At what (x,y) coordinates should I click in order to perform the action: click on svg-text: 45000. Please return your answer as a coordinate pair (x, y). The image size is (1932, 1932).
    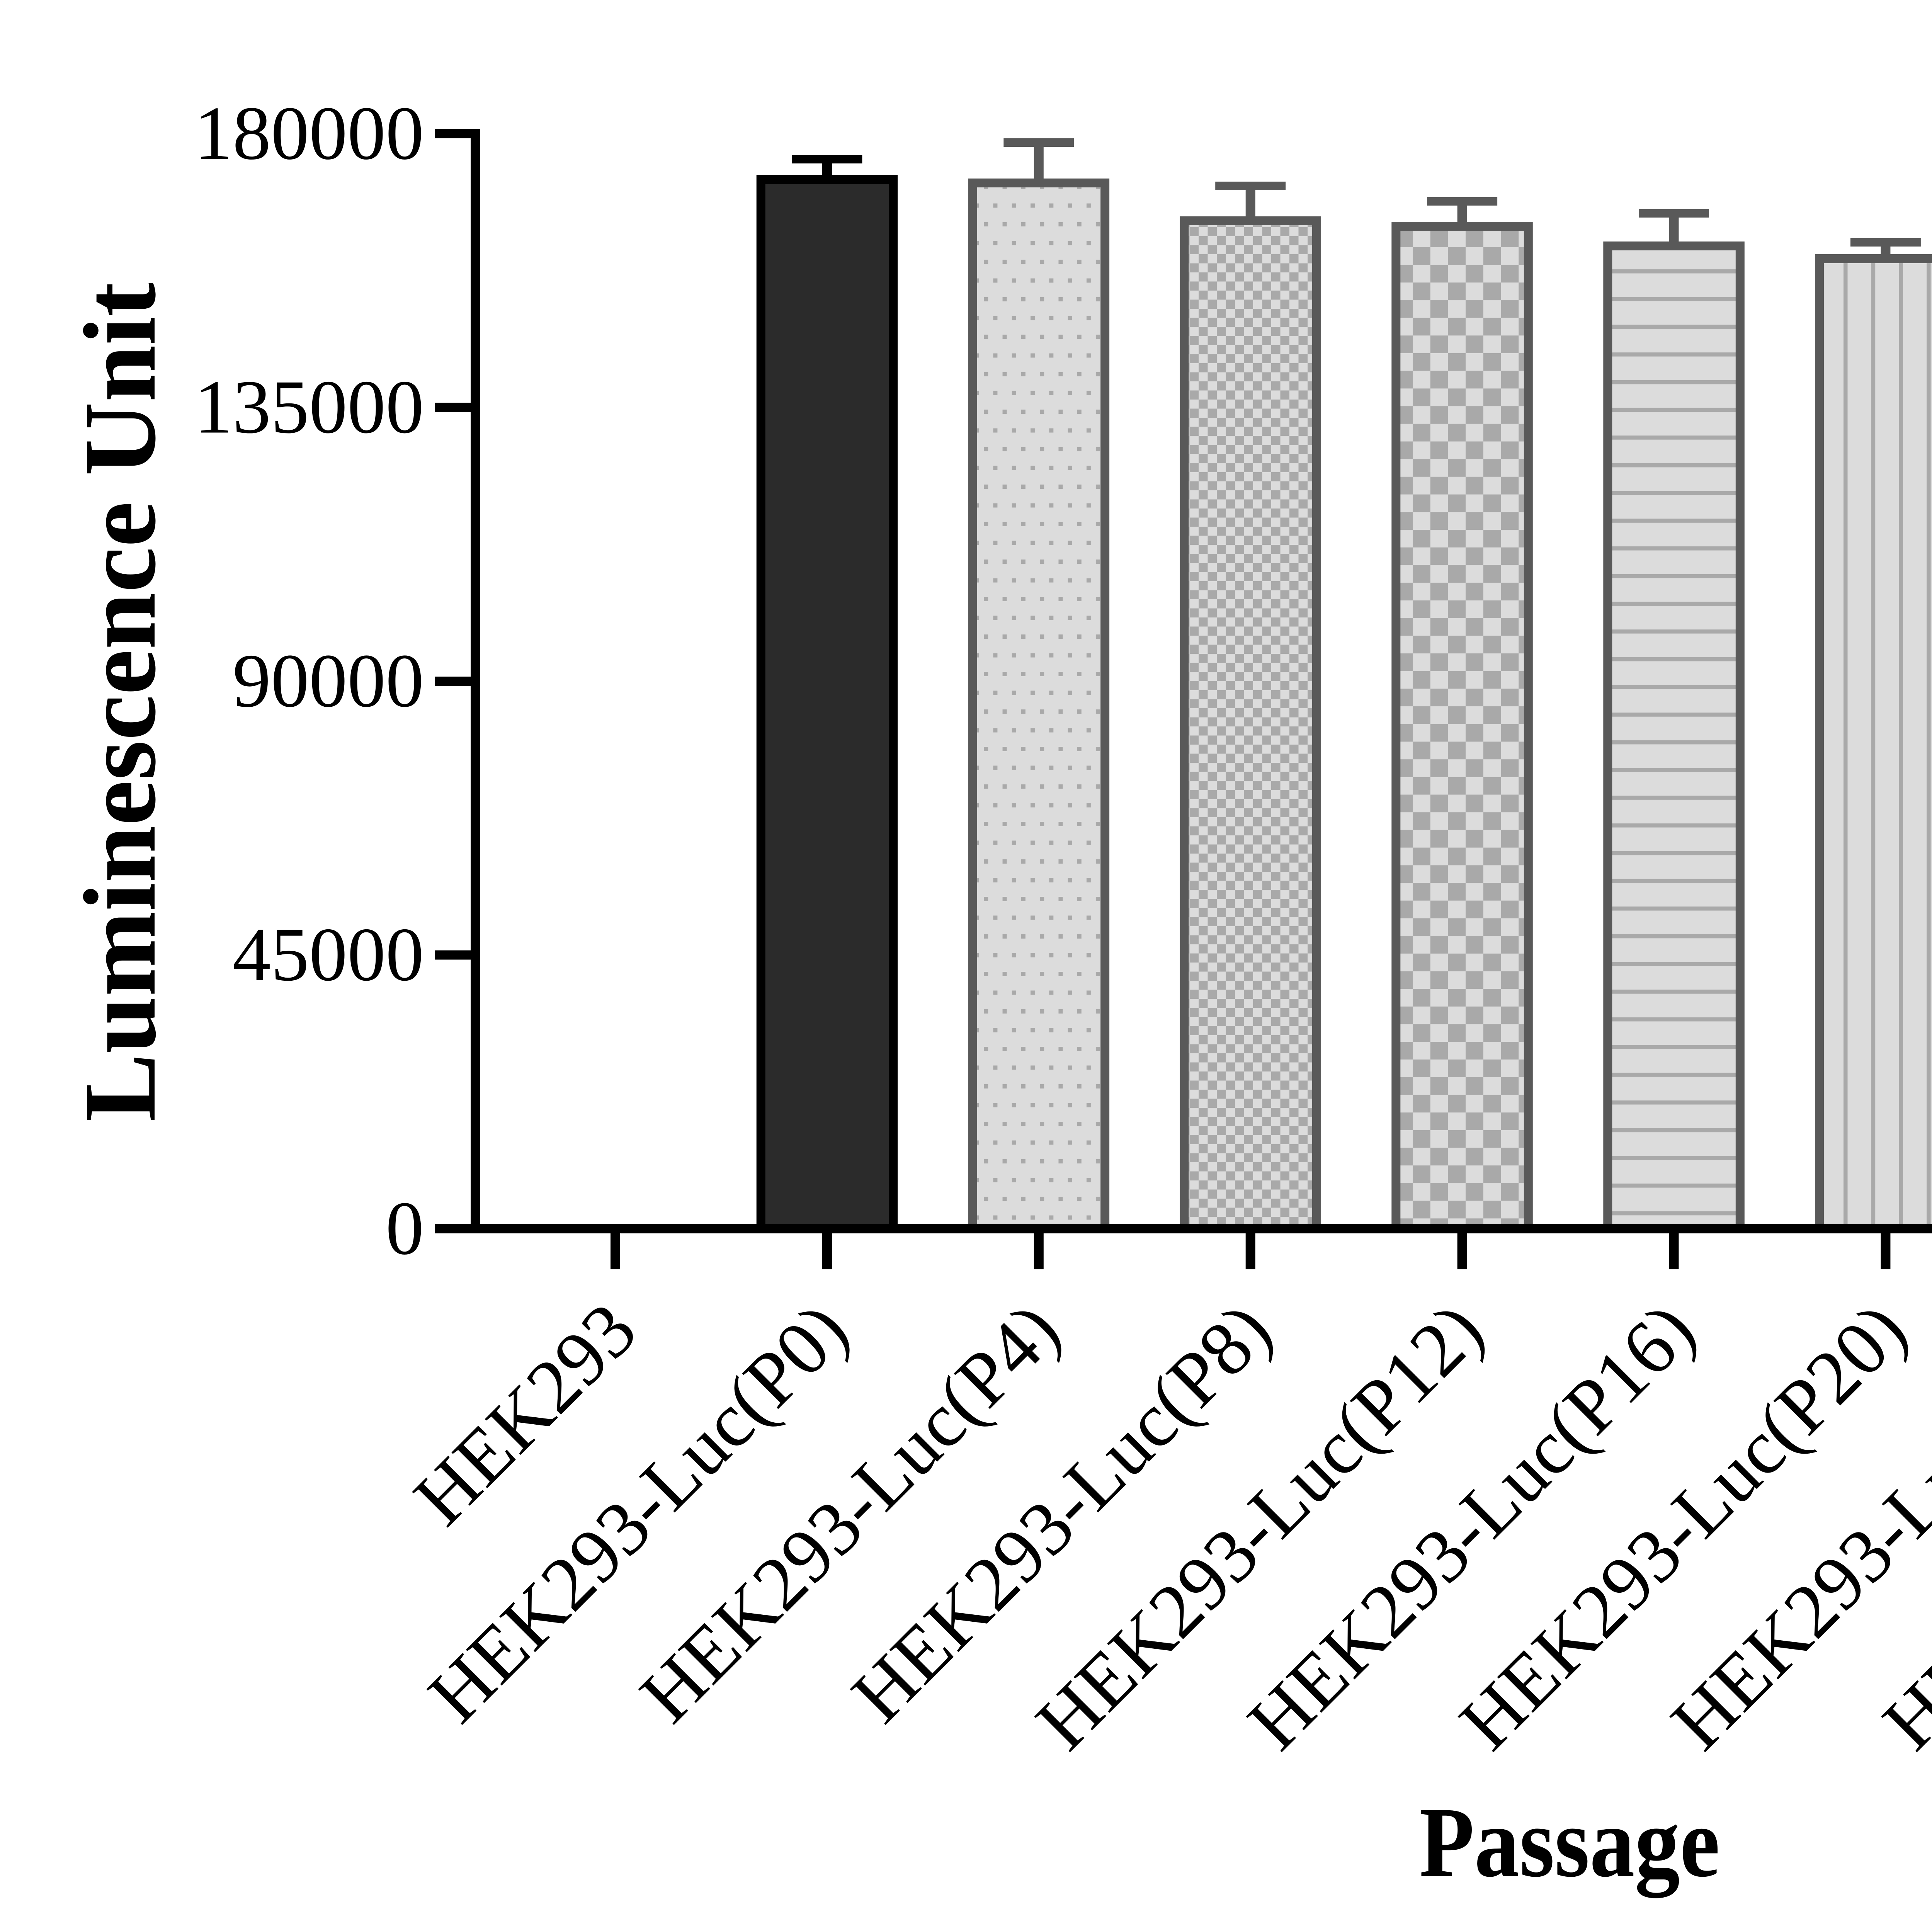
    Looking at the image, I should click on (328, 955).